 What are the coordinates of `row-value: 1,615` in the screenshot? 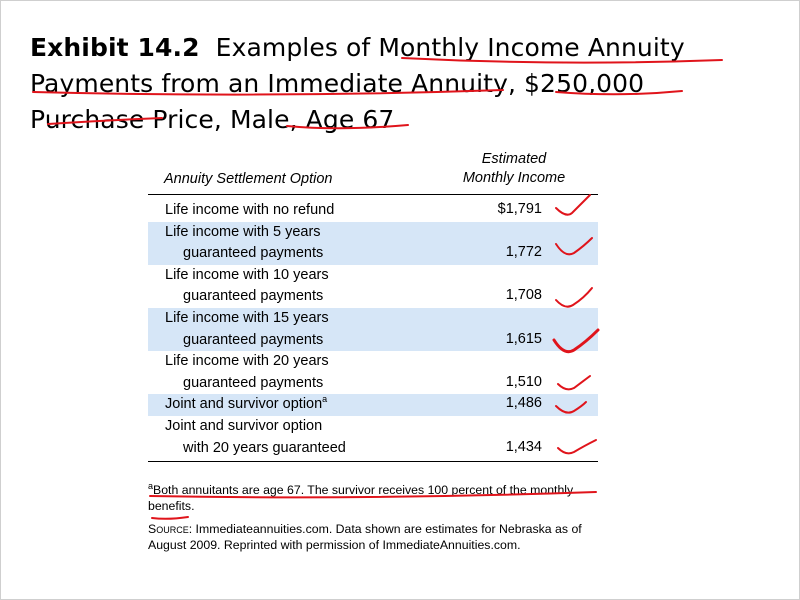 It's located at (523, 338).